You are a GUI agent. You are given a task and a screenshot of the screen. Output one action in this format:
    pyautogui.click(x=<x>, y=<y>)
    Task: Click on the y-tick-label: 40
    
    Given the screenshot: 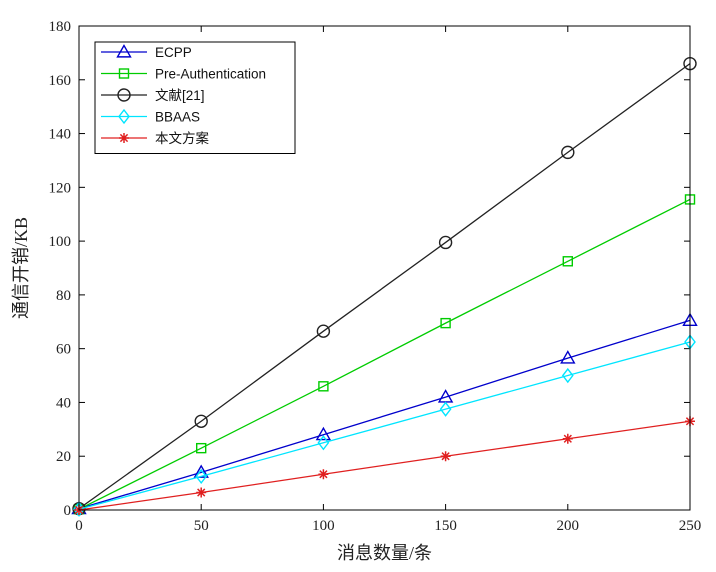 What is the action you would take?
    pyautogui.click(x=63, y=403)
    